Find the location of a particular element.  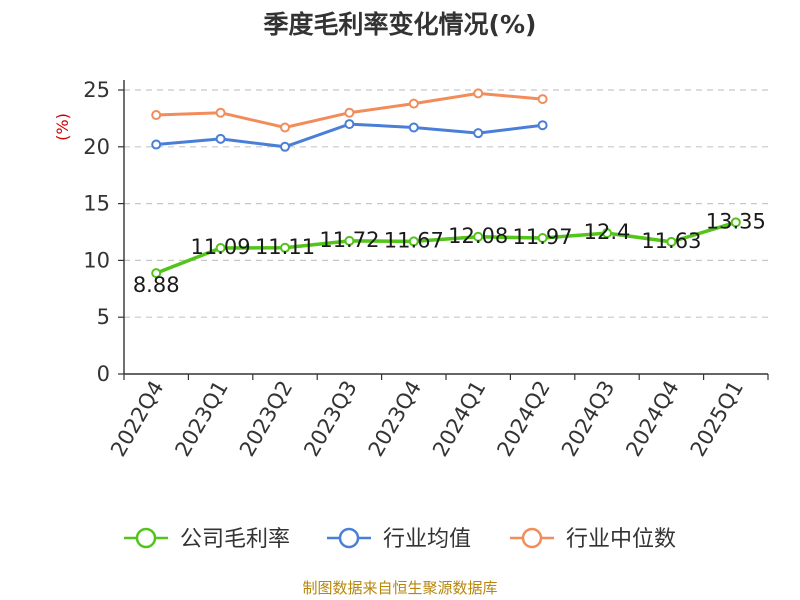

data-label: 11.67 is located at coordinates (414, 240).